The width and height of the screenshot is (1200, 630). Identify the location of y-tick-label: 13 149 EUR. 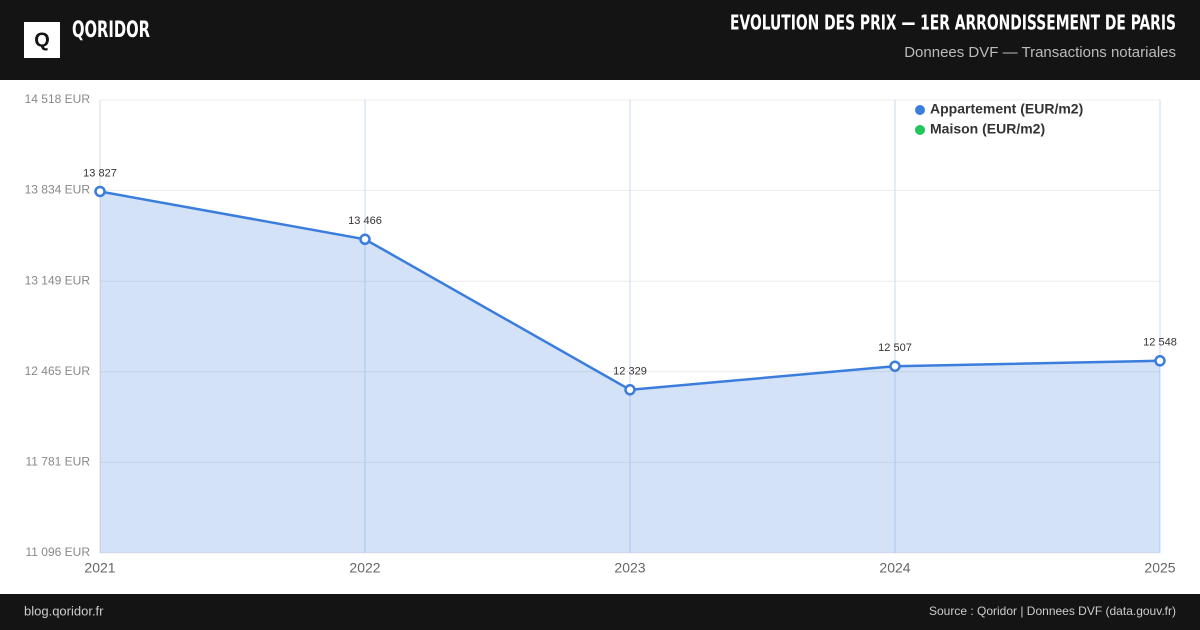
(58, 280).